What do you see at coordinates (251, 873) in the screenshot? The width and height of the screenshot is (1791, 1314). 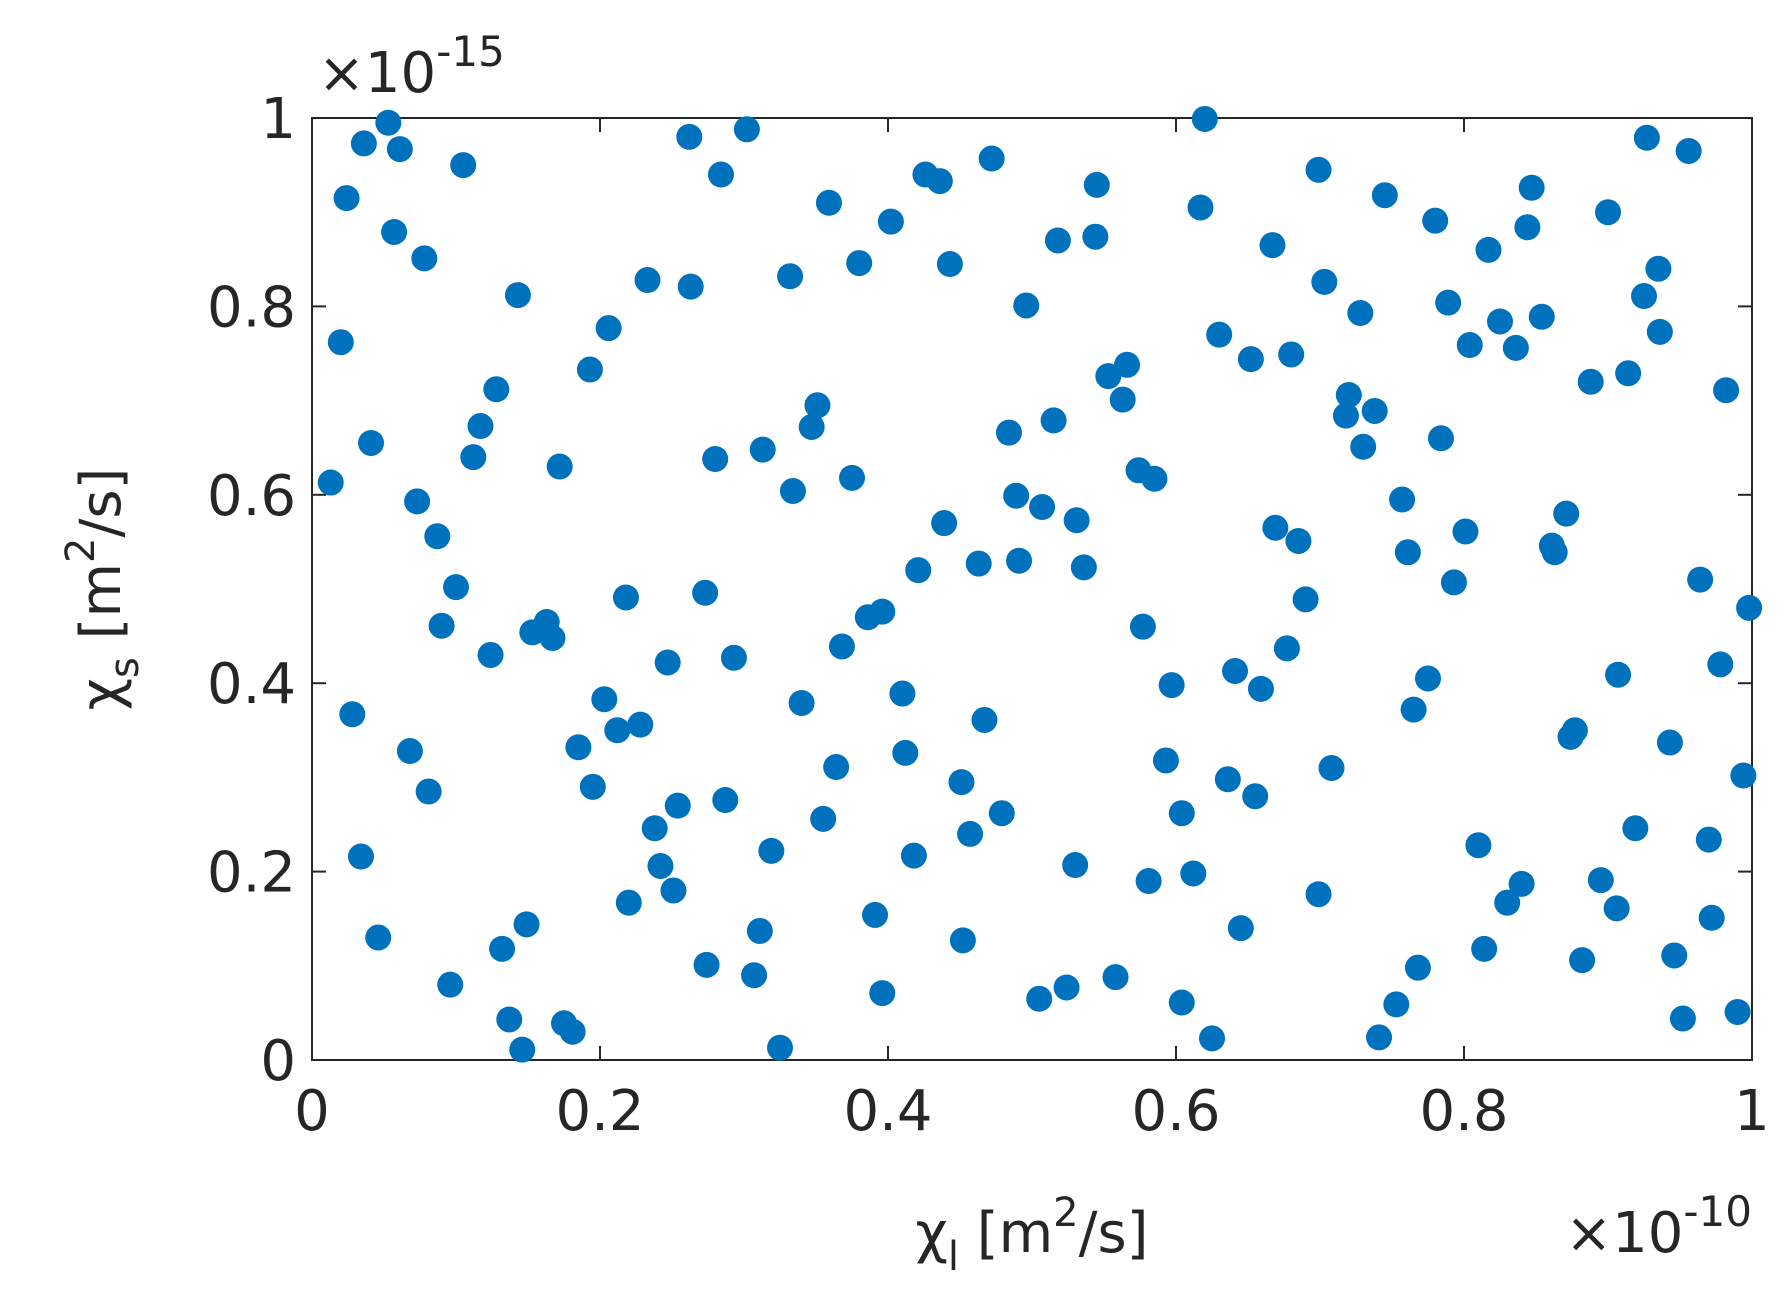 I see `y-tick-label: 0.2` at bounding box center [251, 873].